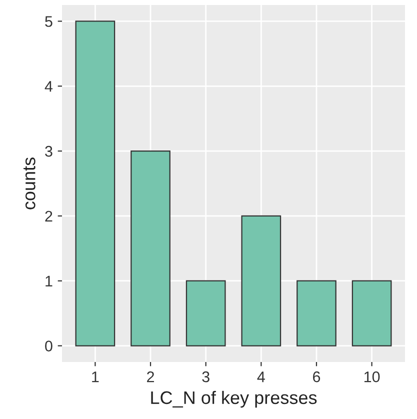 The height and width of the screenshot is (419, 417). Describe the element at coordinates (261, 377) in the screenshot. I see `x-tick-label: 4` at that location.